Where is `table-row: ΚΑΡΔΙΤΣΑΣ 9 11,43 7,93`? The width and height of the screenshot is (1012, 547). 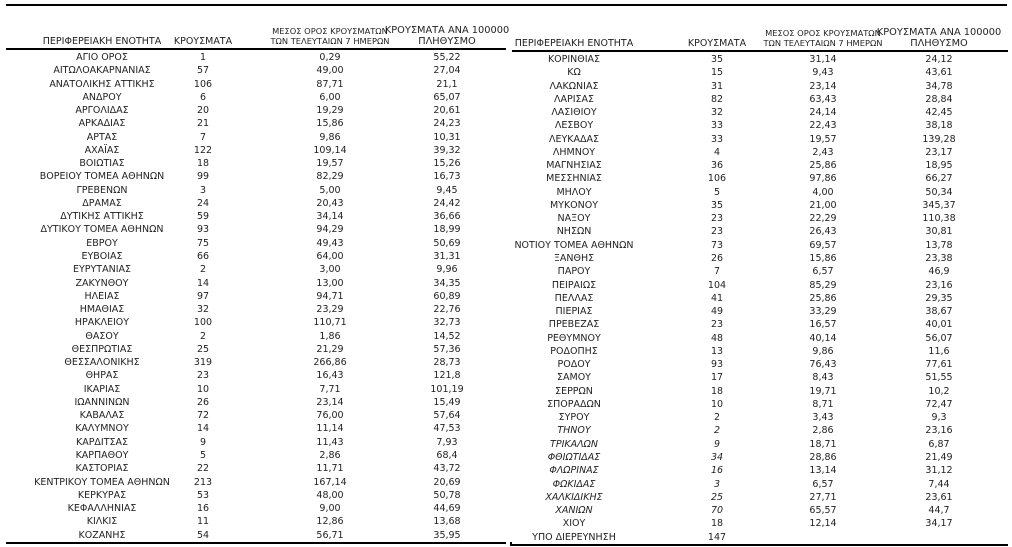
table-row: ΚΑΡΔΙΤΣΑΣ 9 11,43 7,93 is located at coordinates (256, 442).